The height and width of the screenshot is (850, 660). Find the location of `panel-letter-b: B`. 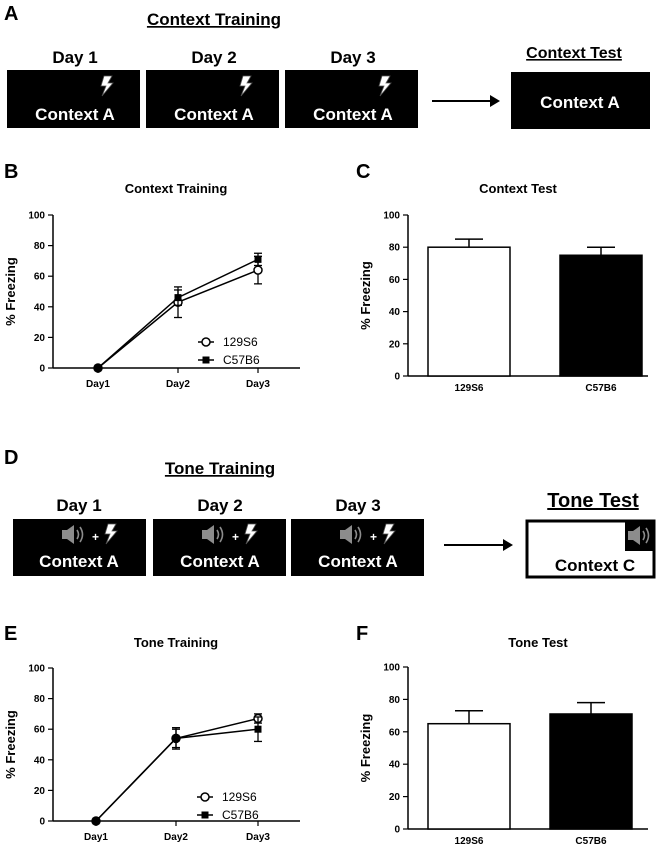

panel-letter-b: B is located at coordinates (11, 172).